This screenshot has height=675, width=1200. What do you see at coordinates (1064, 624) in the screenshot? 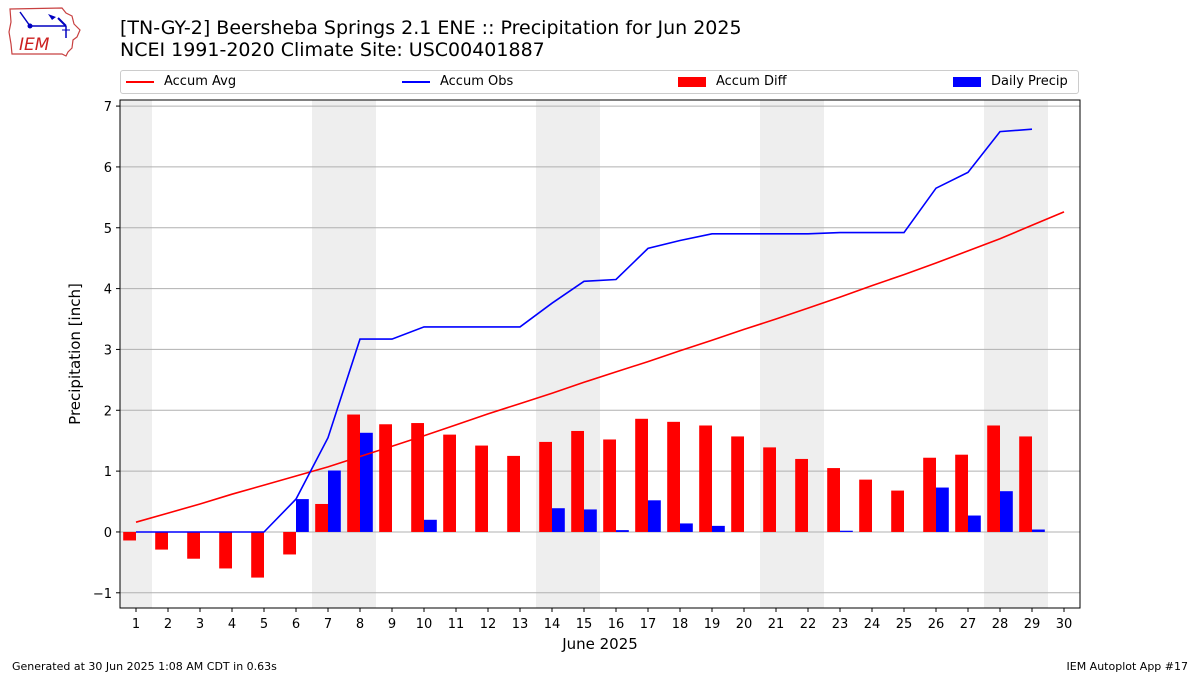
I see `x-tick-label: 30` at bounding box center [1064, 624].